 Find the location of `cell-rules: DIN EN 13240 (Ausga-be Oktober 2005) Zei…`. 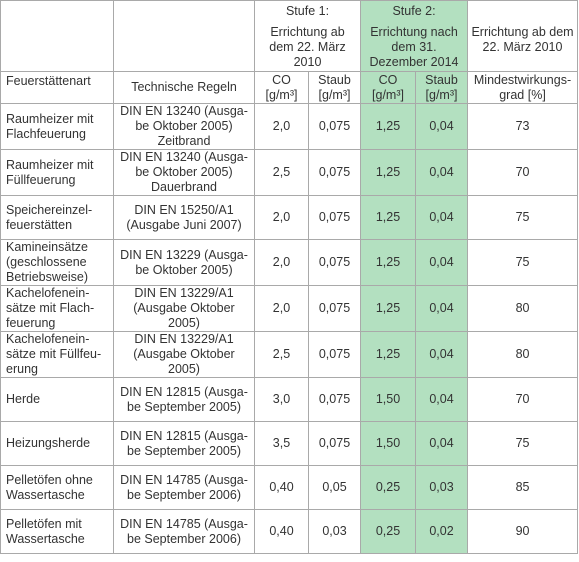

cell-rules: DIN EN 13240 (Ausga-be Oktober 2005) Zei… is located at coordinates (184, 126).